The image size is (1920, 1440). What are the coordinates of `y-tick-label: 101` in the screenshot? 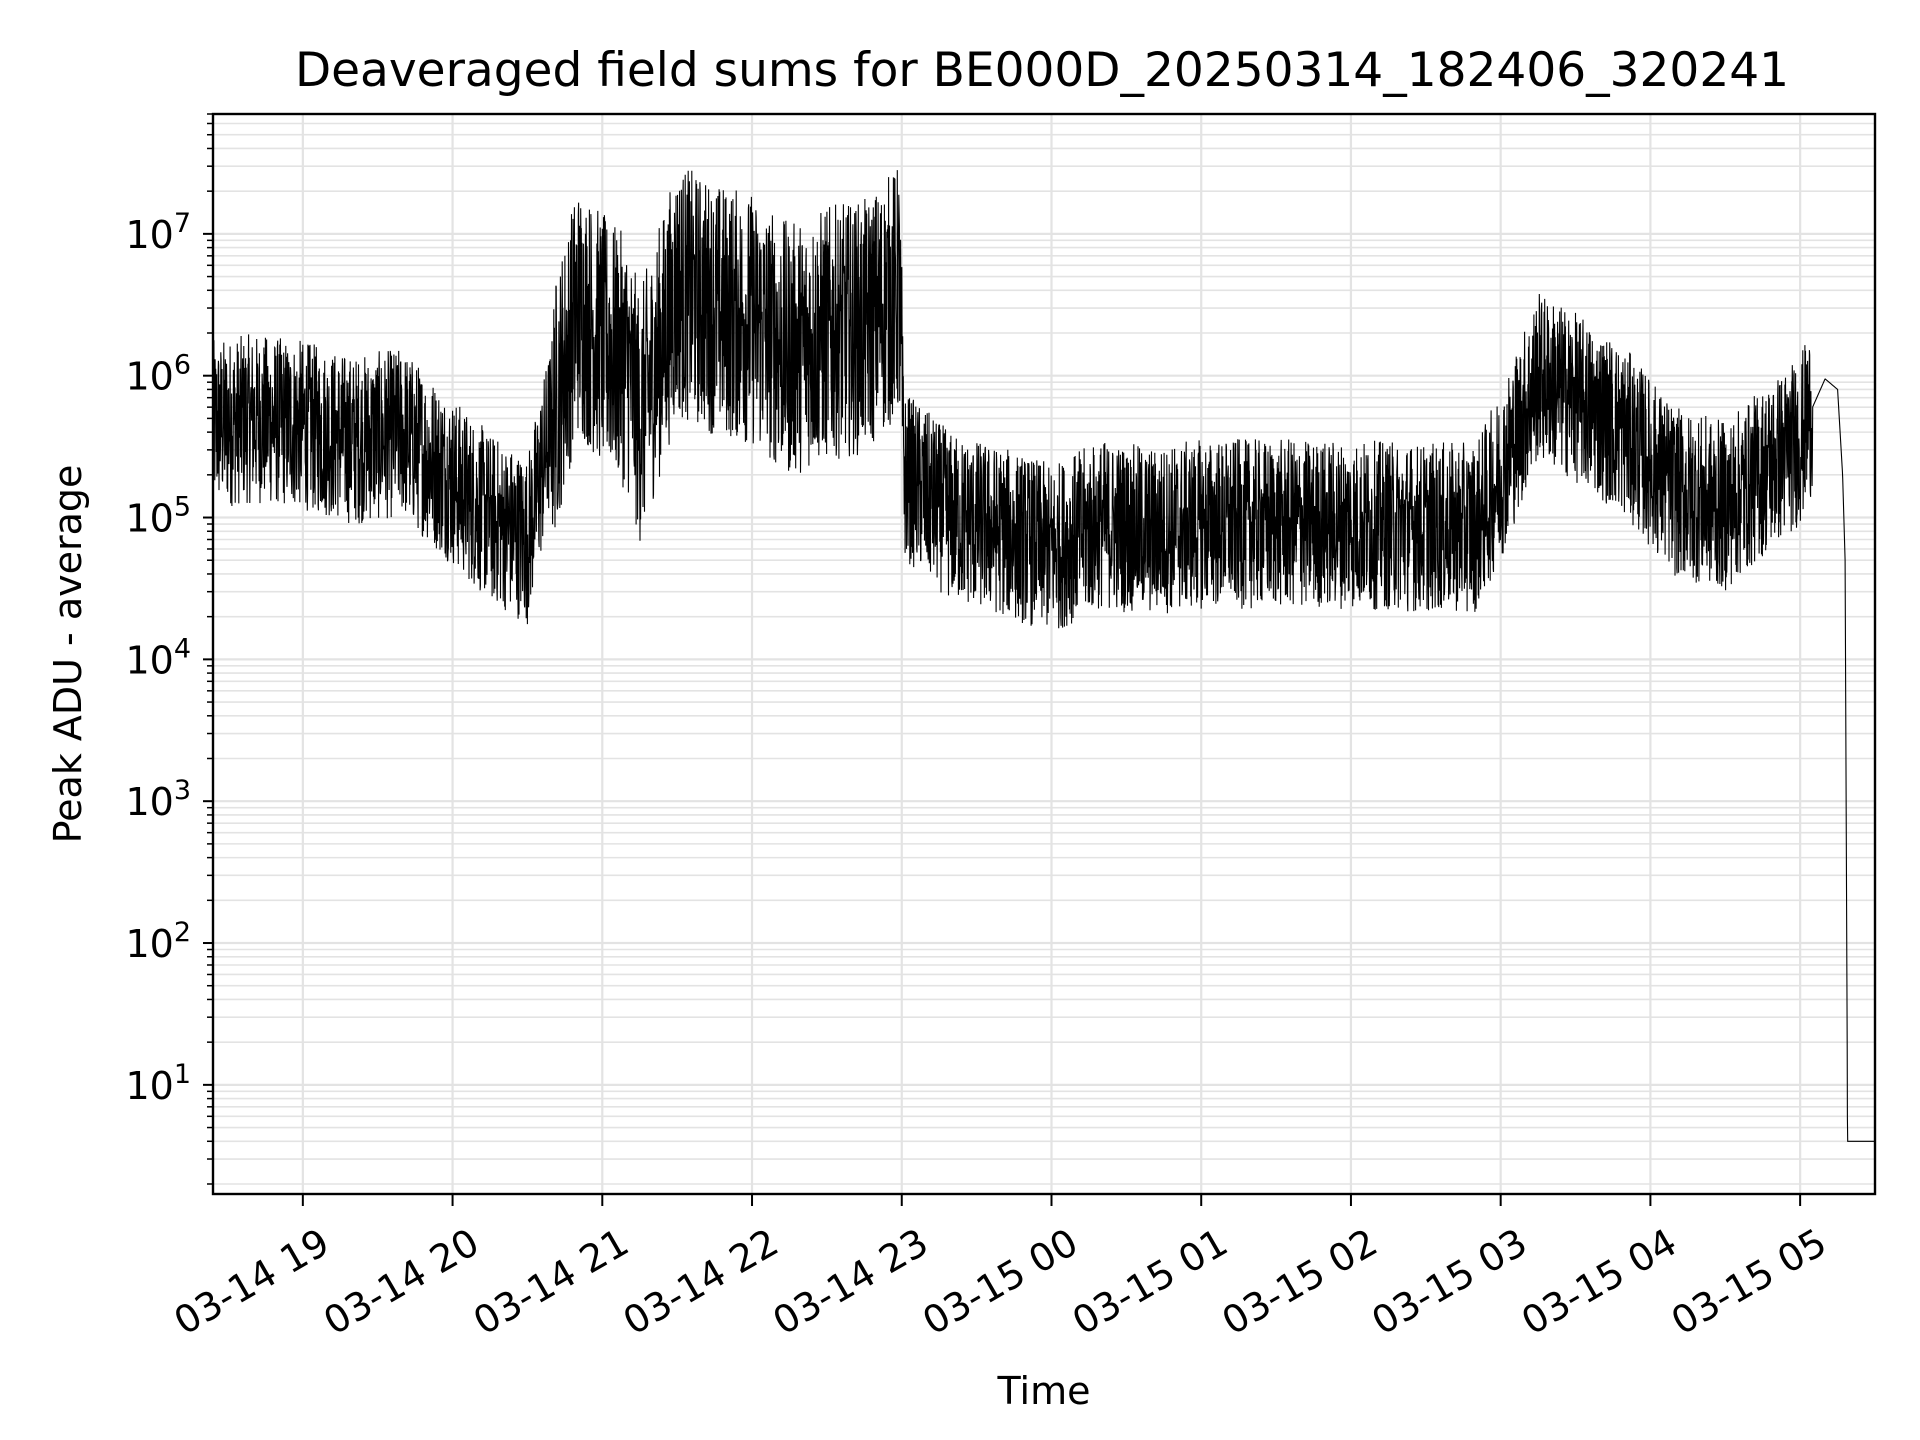 It's located at (158, 1083).